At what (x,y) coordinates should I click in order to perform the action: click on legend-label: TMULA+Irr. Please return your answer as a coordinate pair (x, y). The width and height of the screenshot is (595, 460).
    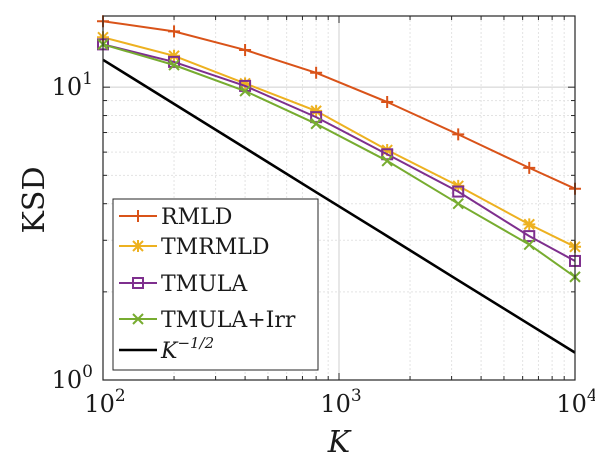
    Looking at the image, I should click on (228, 320).